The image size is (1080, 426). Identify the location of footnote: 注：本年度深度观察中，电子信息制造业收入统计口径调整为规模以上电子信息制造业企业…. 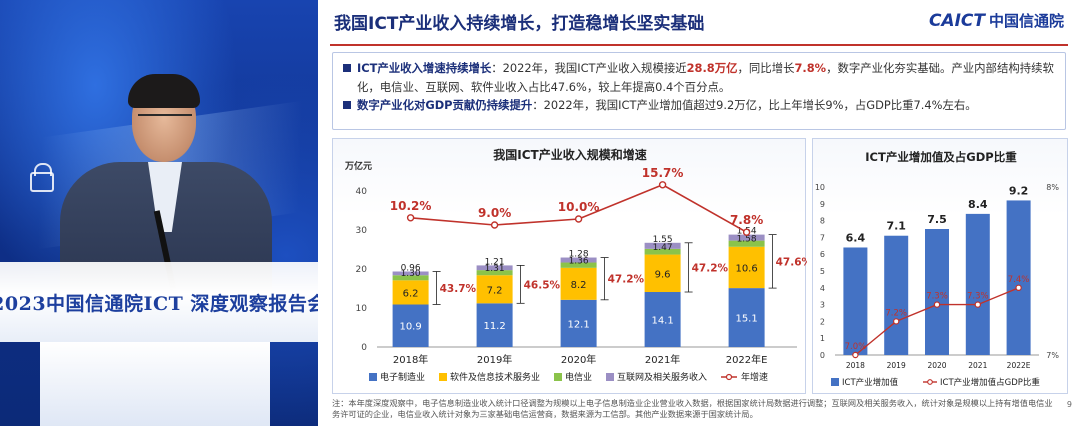
(692, 408).